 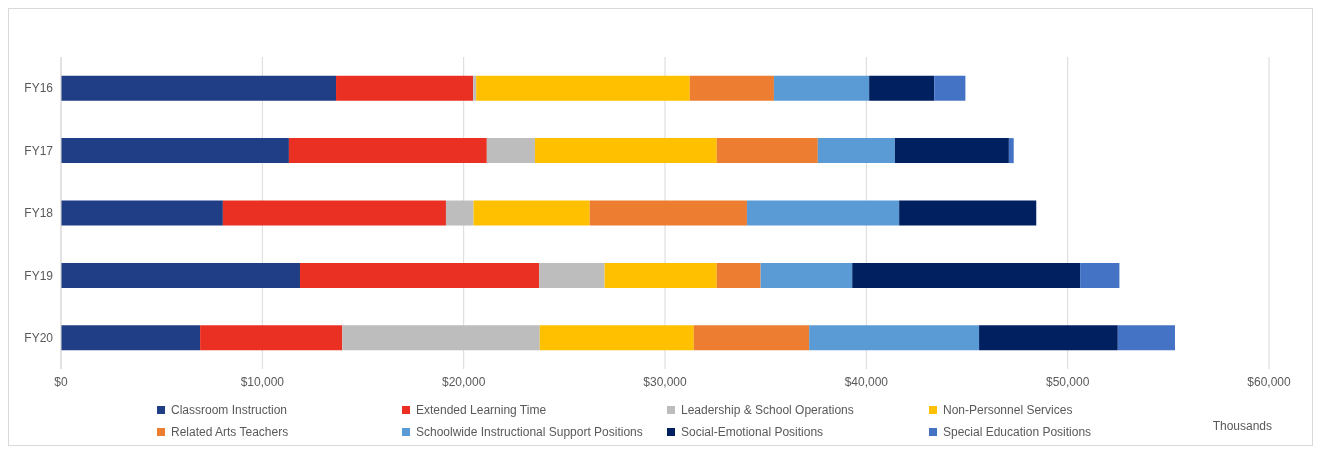 I want to click on y-tick-label: FY16, so click(x=39, y=88).